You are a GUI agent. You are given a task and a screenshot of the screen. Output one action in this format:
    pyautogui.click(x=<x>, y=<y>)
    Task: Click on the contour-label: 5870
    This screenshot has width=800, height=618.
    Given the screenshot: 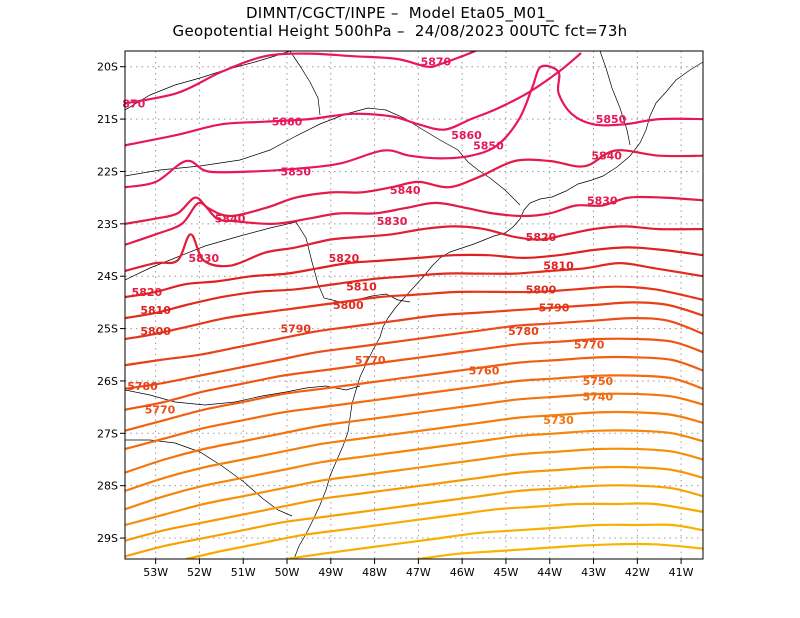 What is the action you would take?
    pyautogui.click(x=436, y=61)
    